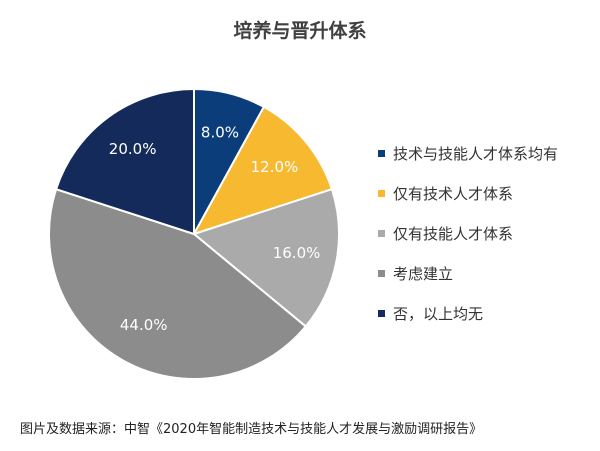  I want to click on legend-label-2: 仅有技能人才体系, so click(453, 233).